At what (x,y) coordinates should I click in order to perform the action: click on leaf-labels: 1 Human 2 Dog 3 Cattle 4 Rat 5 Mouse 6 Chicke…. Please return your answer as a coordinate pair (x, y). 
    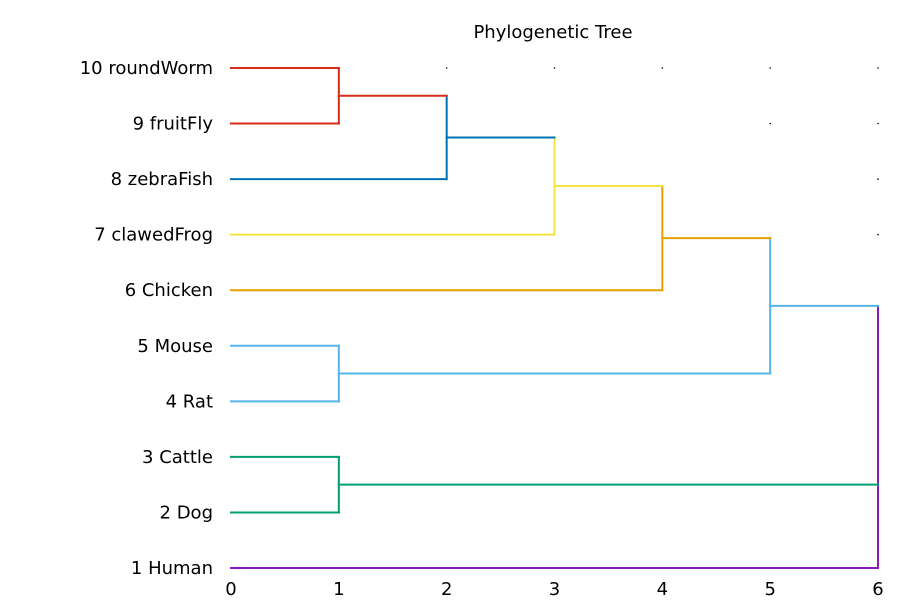
    Looking at the image, I should click on (147, 318).